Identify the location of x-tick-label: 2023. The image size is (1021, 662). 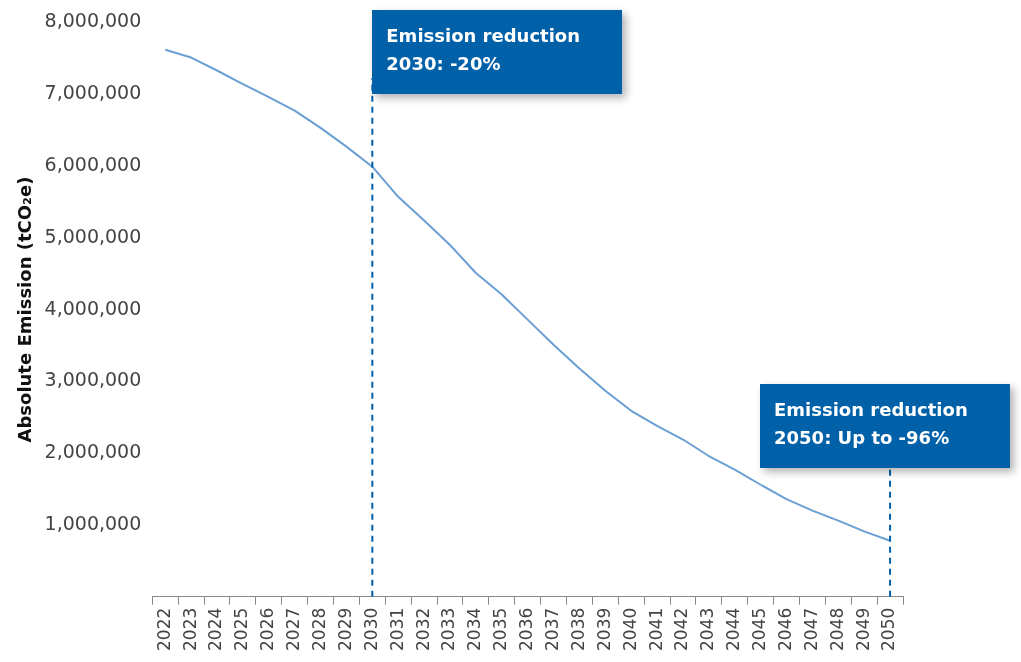
(189, 629).